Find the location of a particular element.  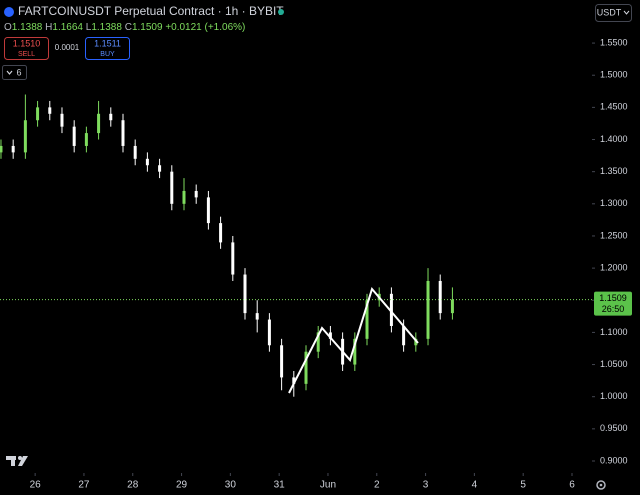

y-tick-label: 1.5500 is located at coordinates (614, 42).